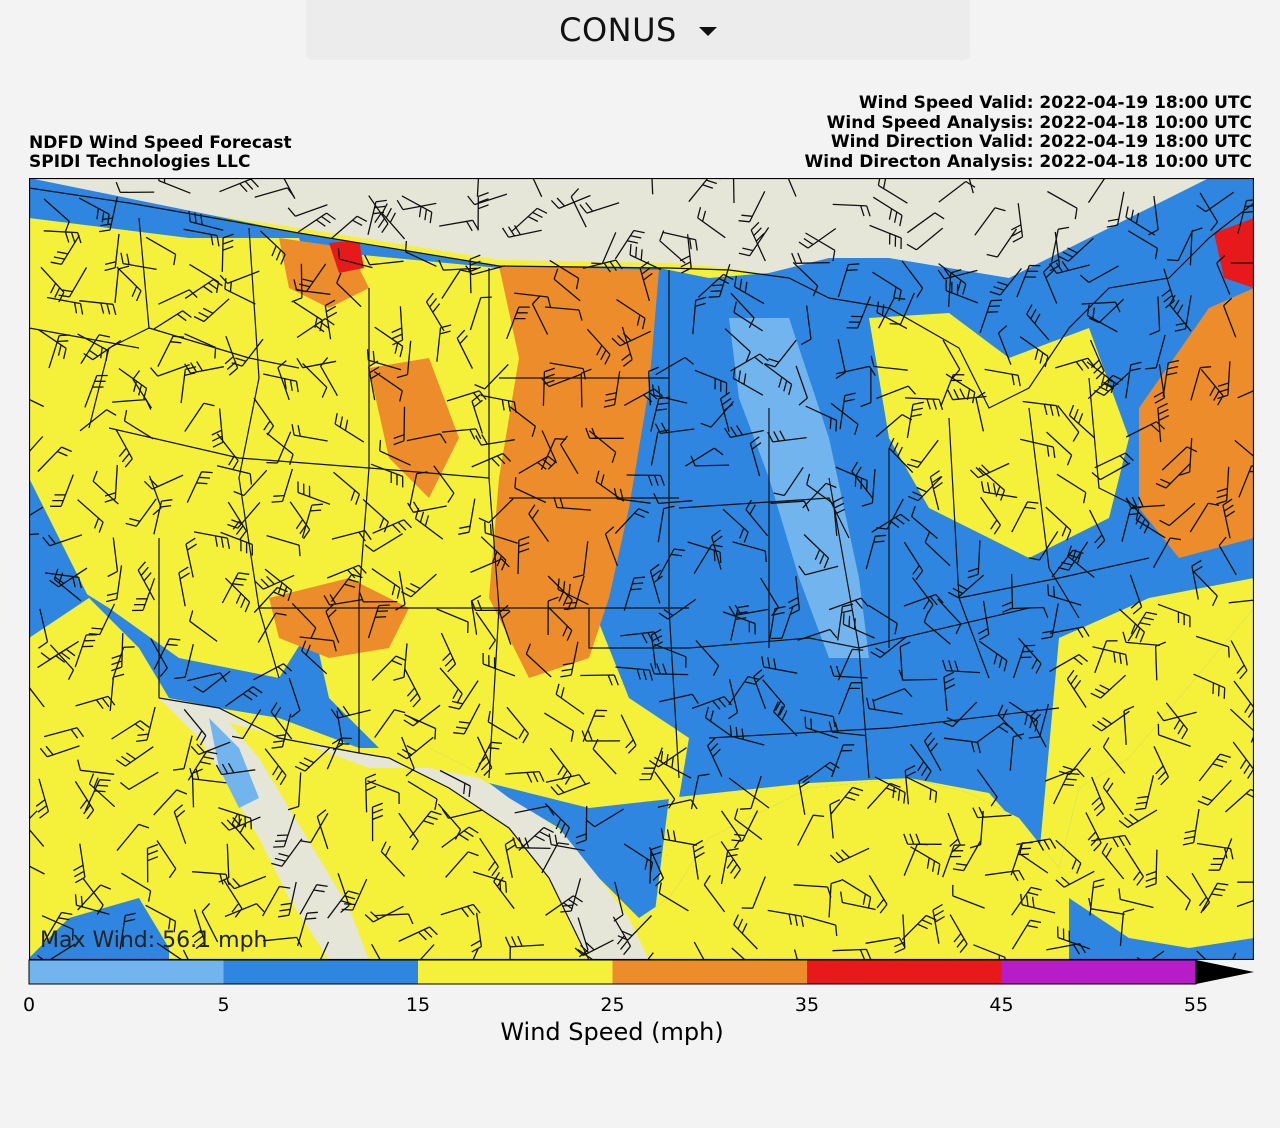  I want to click on region-dropdown: CONUS, so click(638, 30).